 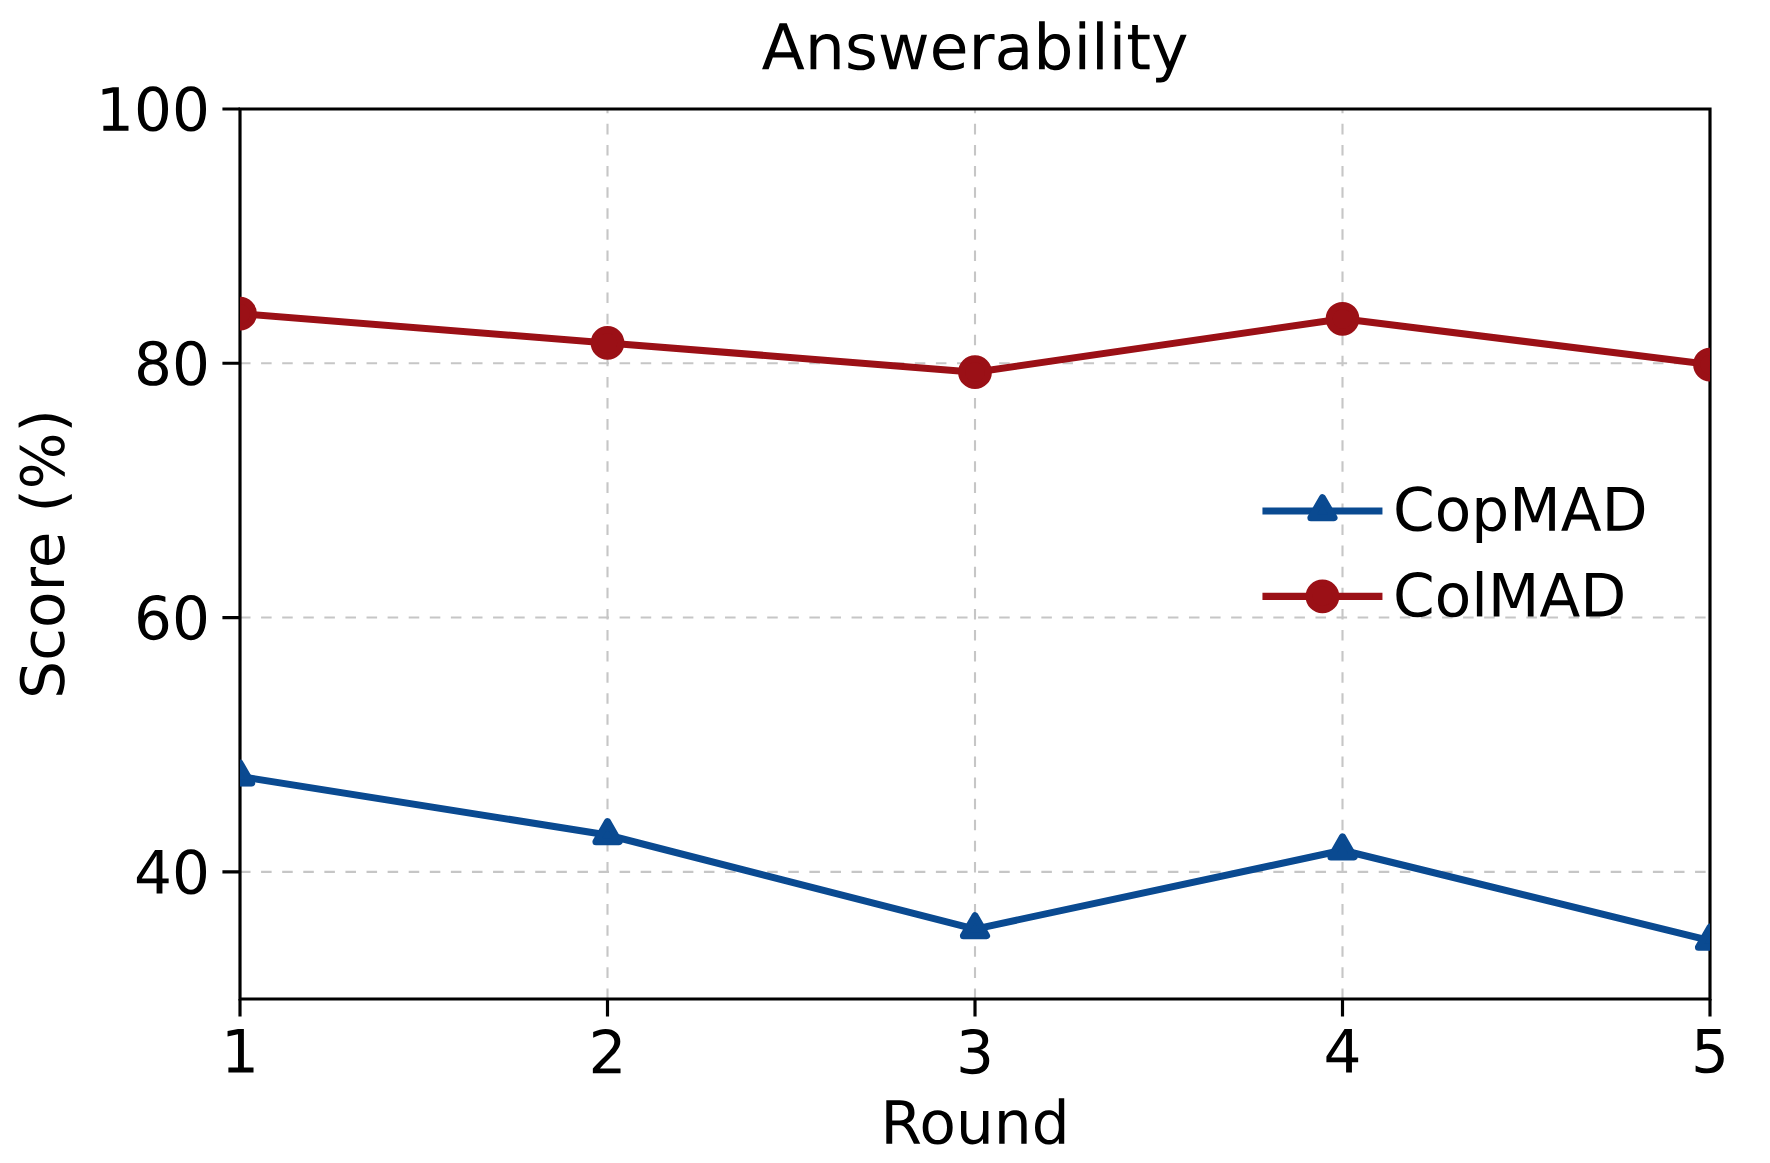 What do you see at coordinates (172, 363) in the screenshot?
I see `y-tick-label: 80` at bounding box center [172, 363].